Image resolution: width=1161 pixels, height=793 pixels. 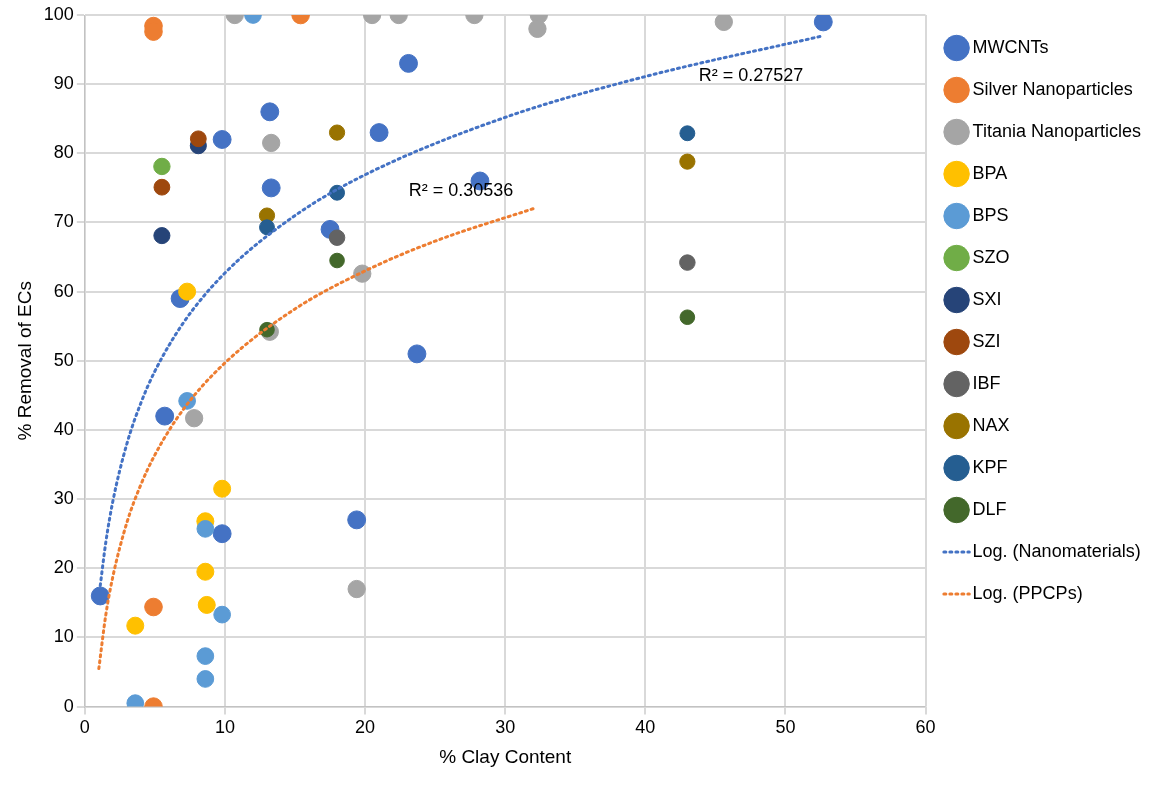 I want to click on y-tick-label: 10, so click(x=63, y=636).